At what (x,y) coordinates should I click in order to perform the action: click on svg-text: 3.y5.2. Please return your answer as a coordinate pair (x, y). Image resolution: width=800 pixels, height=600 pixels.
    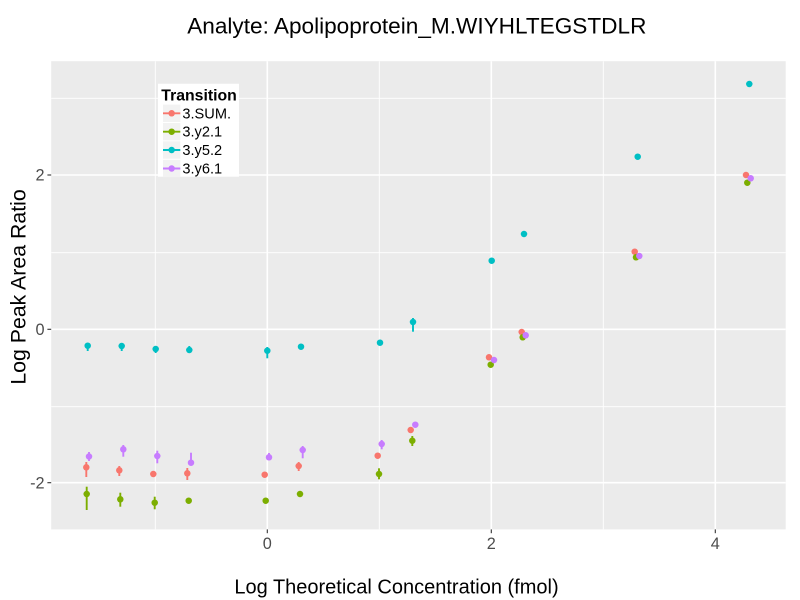
    Looking at the image, I should click on (202, 151).